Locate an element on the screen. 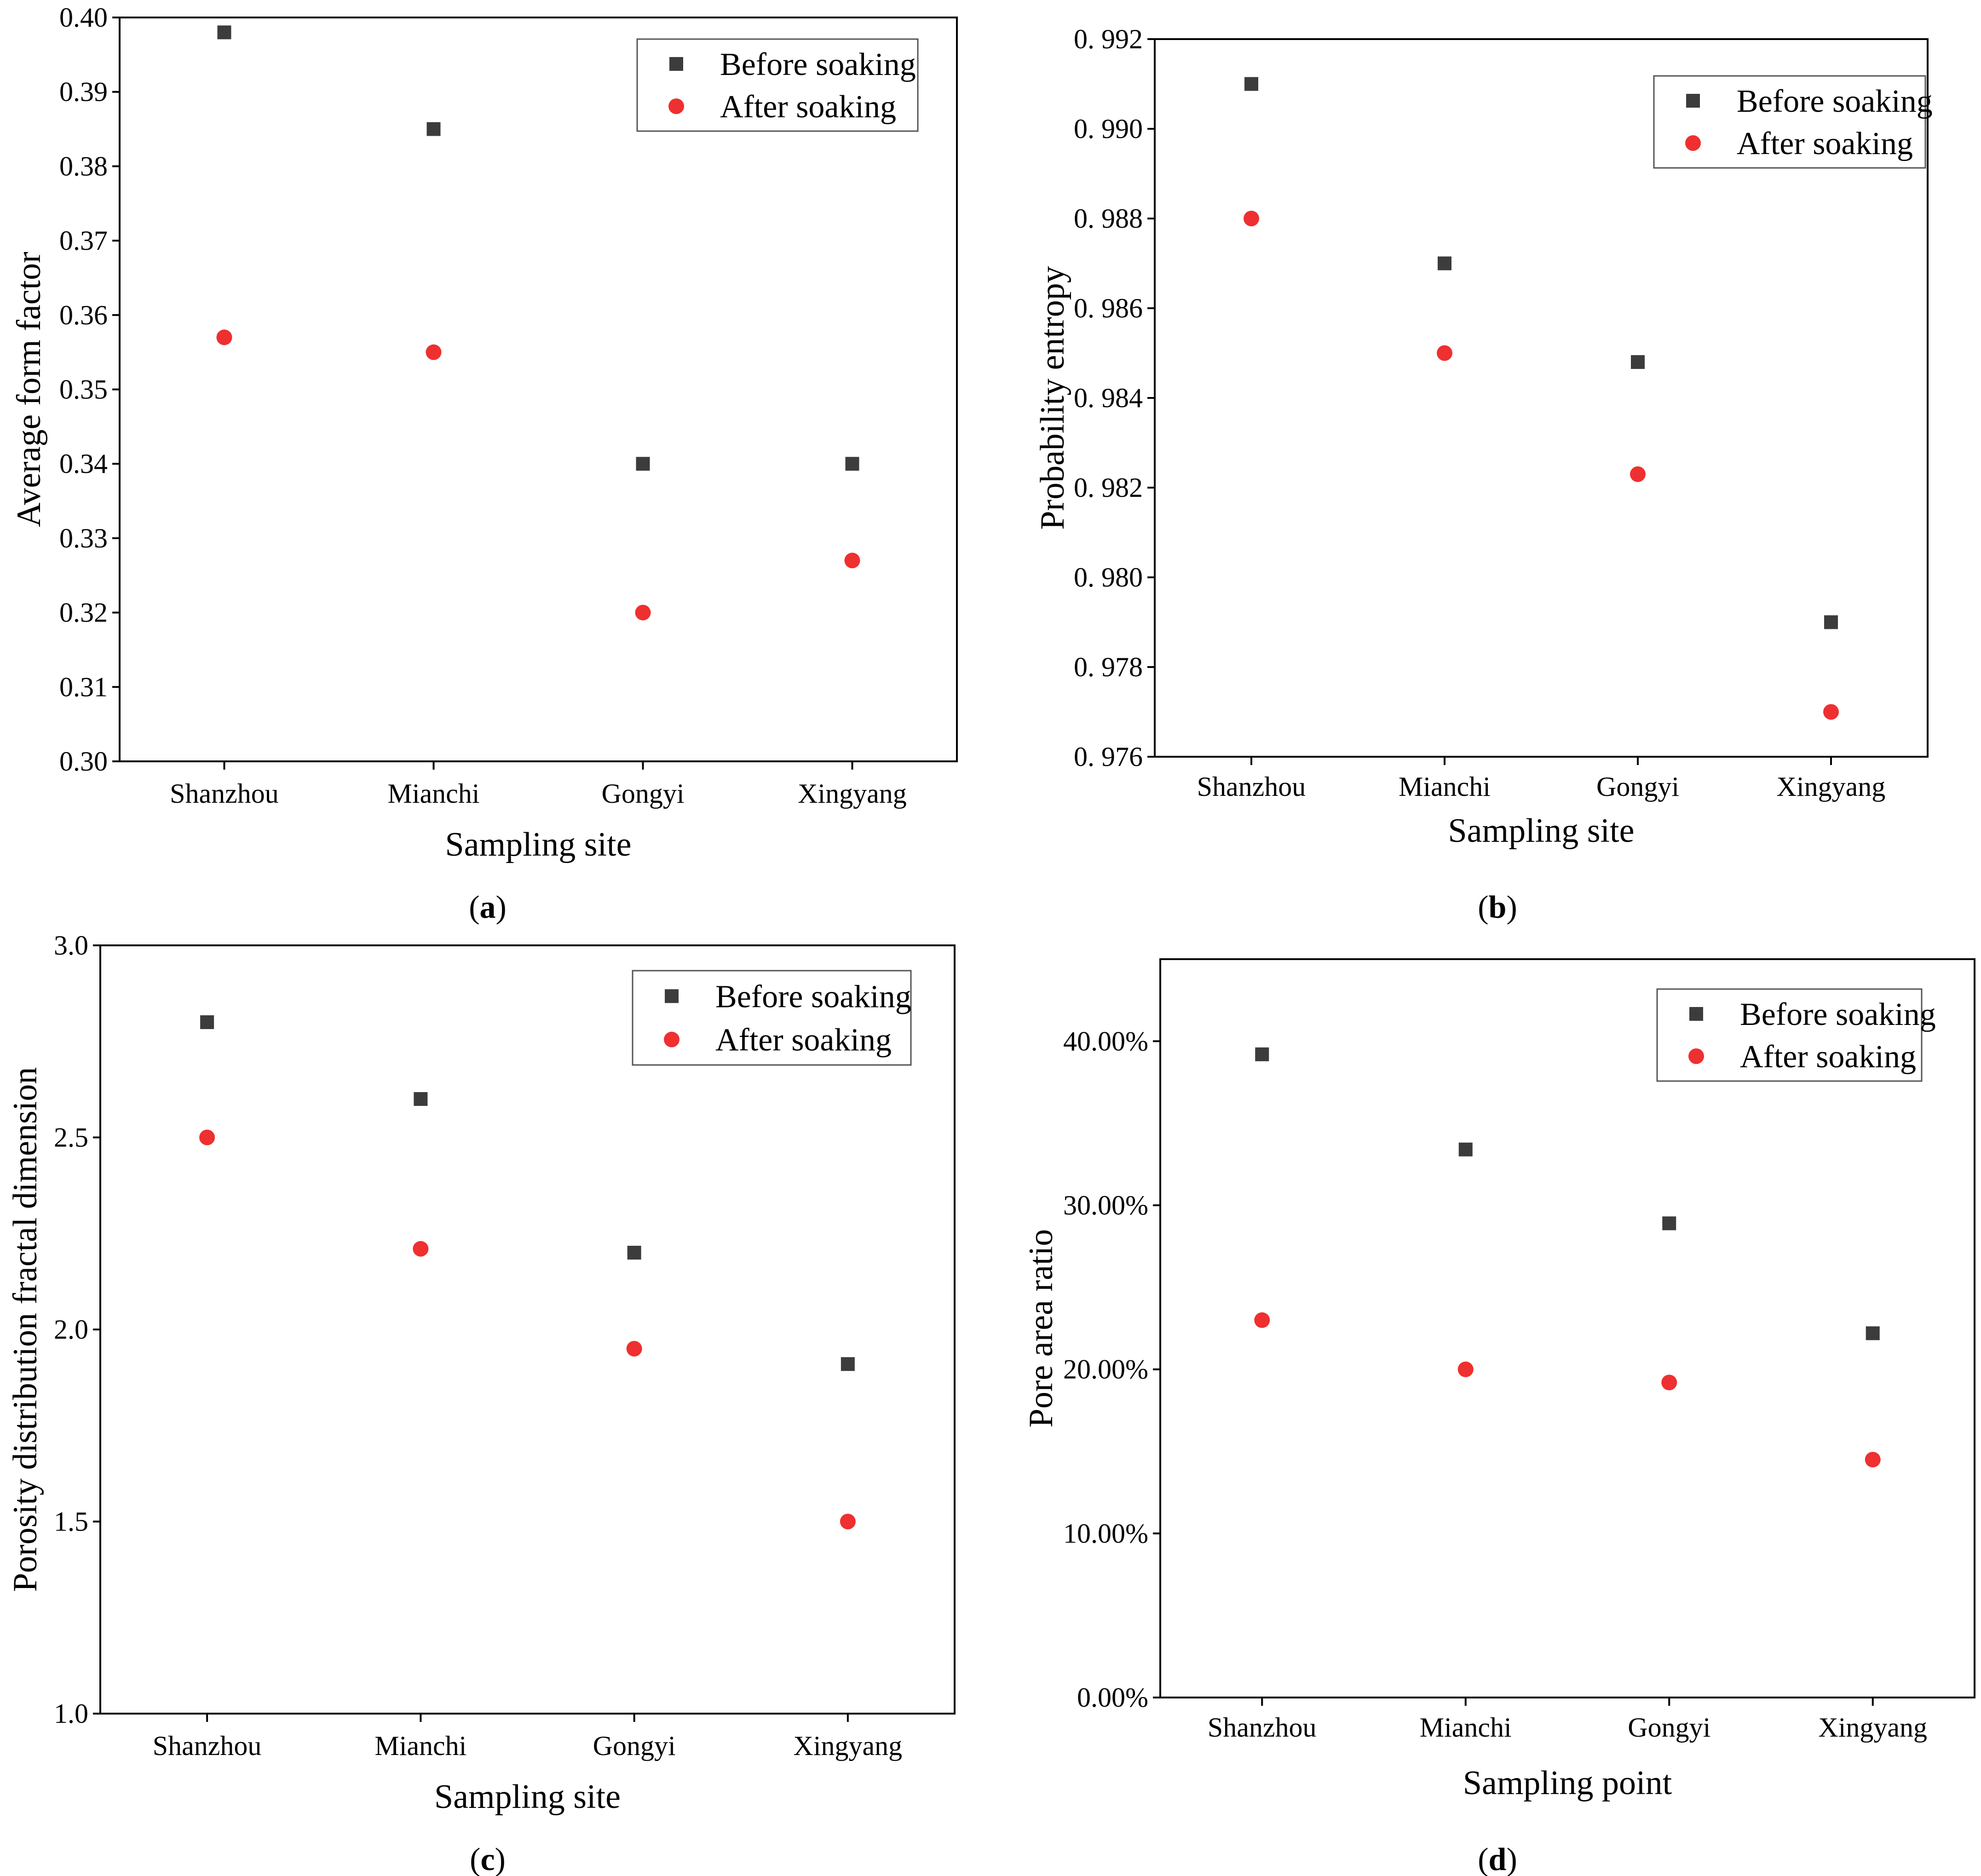 The image size is (1981, 1876). y-tick-label: 0. 984 is located at coordinates (1108, 398).